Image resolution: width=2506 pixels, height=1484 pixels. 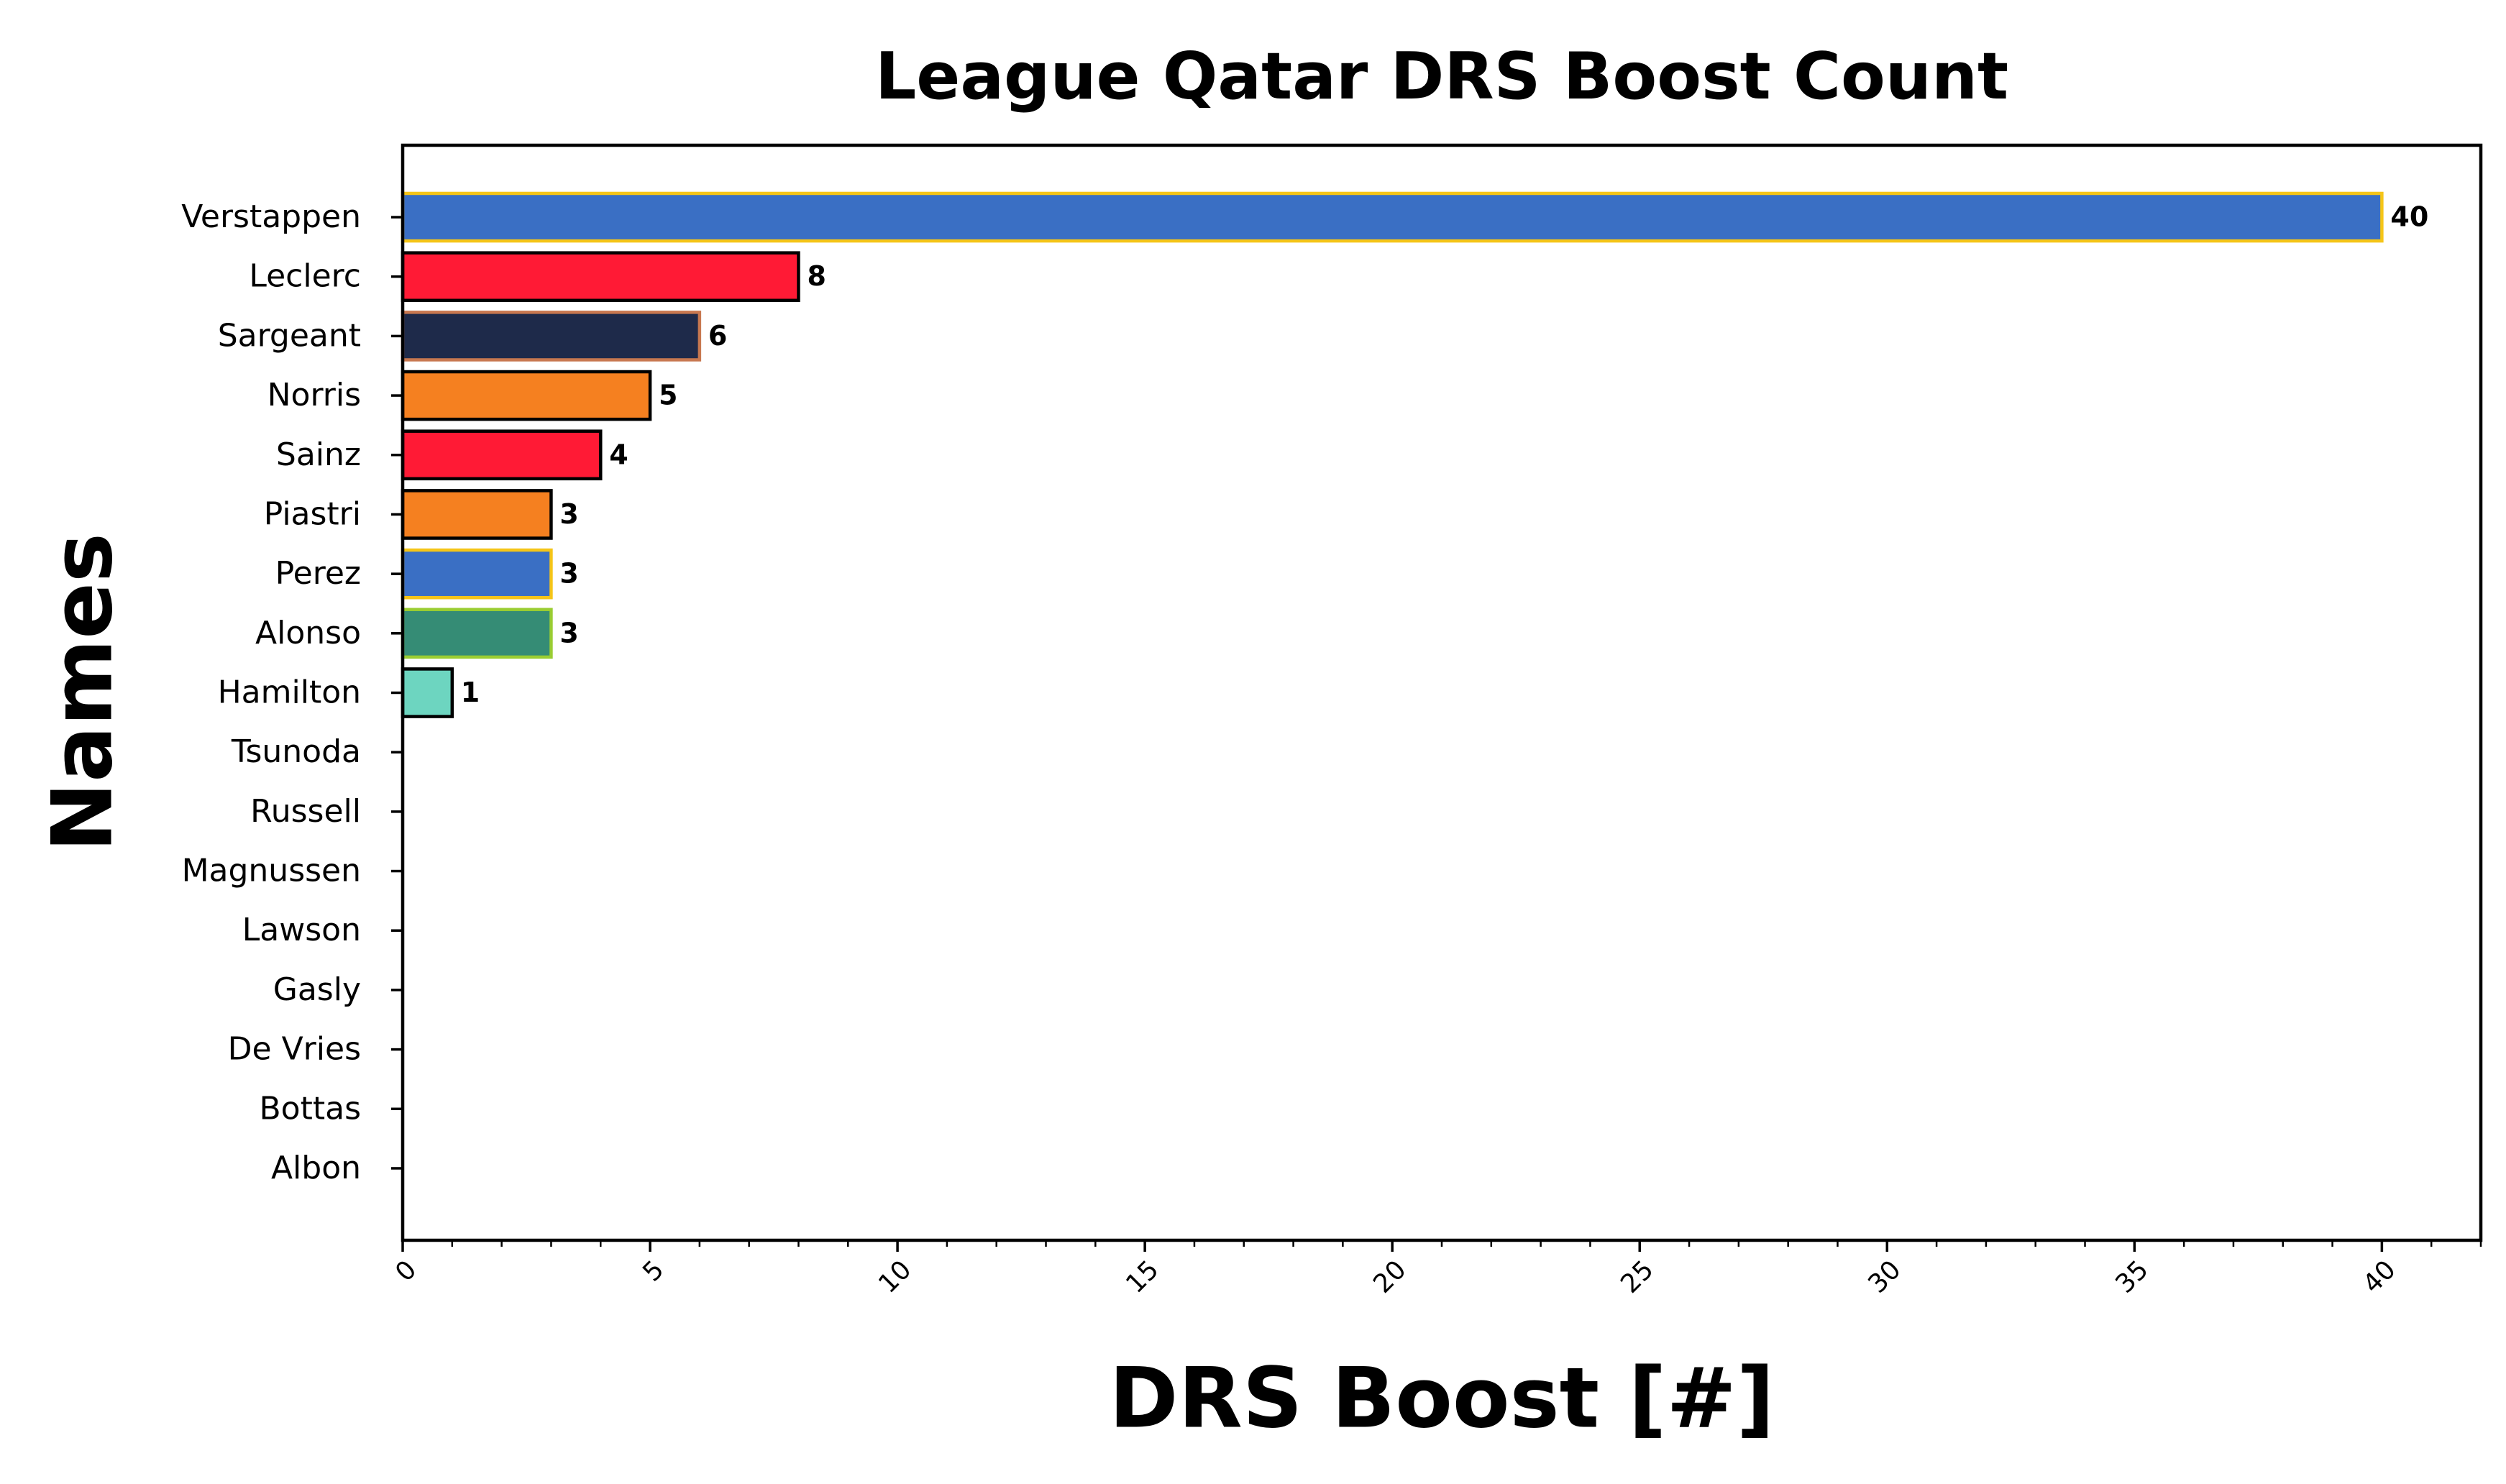 What do you see at coordinates (470, 692) in the screenshot?
I see `value-label: 1` at bounding box center [470, 692].